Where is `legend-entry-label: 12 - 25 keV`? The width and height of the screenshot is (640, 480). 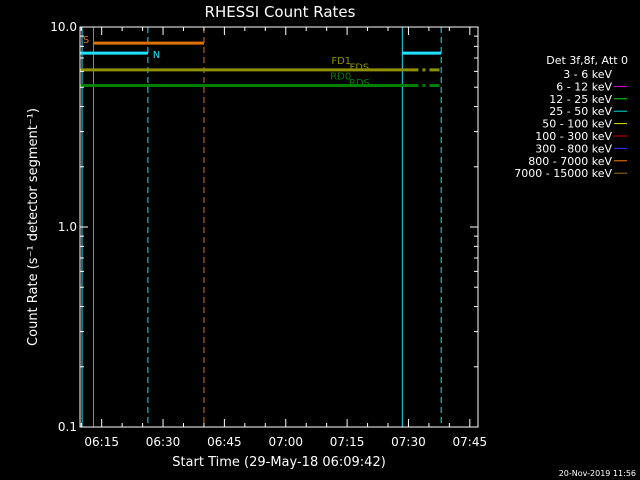 legend-entry-label: 12 - 25 keV is located at coordinates (580, 99).